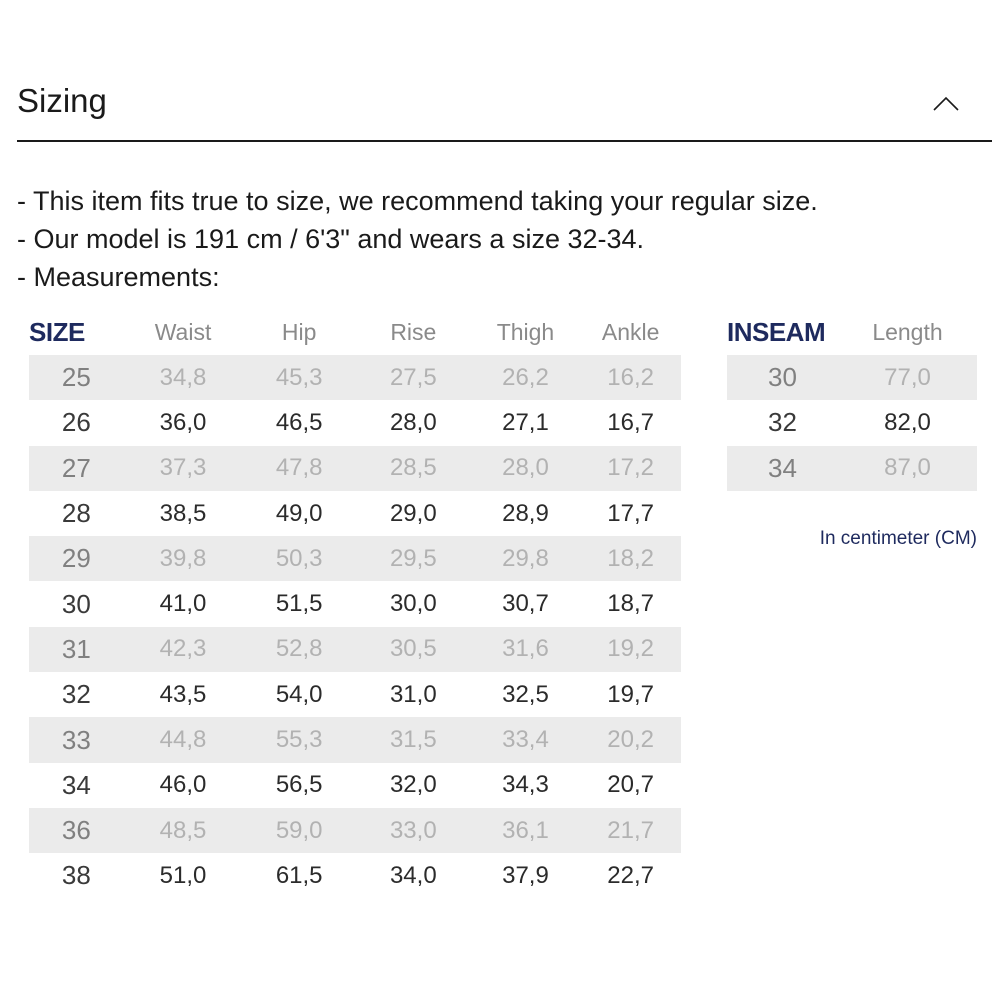 The width and height of the screenshot is (1000, 1000). Describe the element at coordinates (355, 875) in the screenshot. I see `size-table-row: 38 51,0 61,5 34,0 37,9 22,7` at that location.